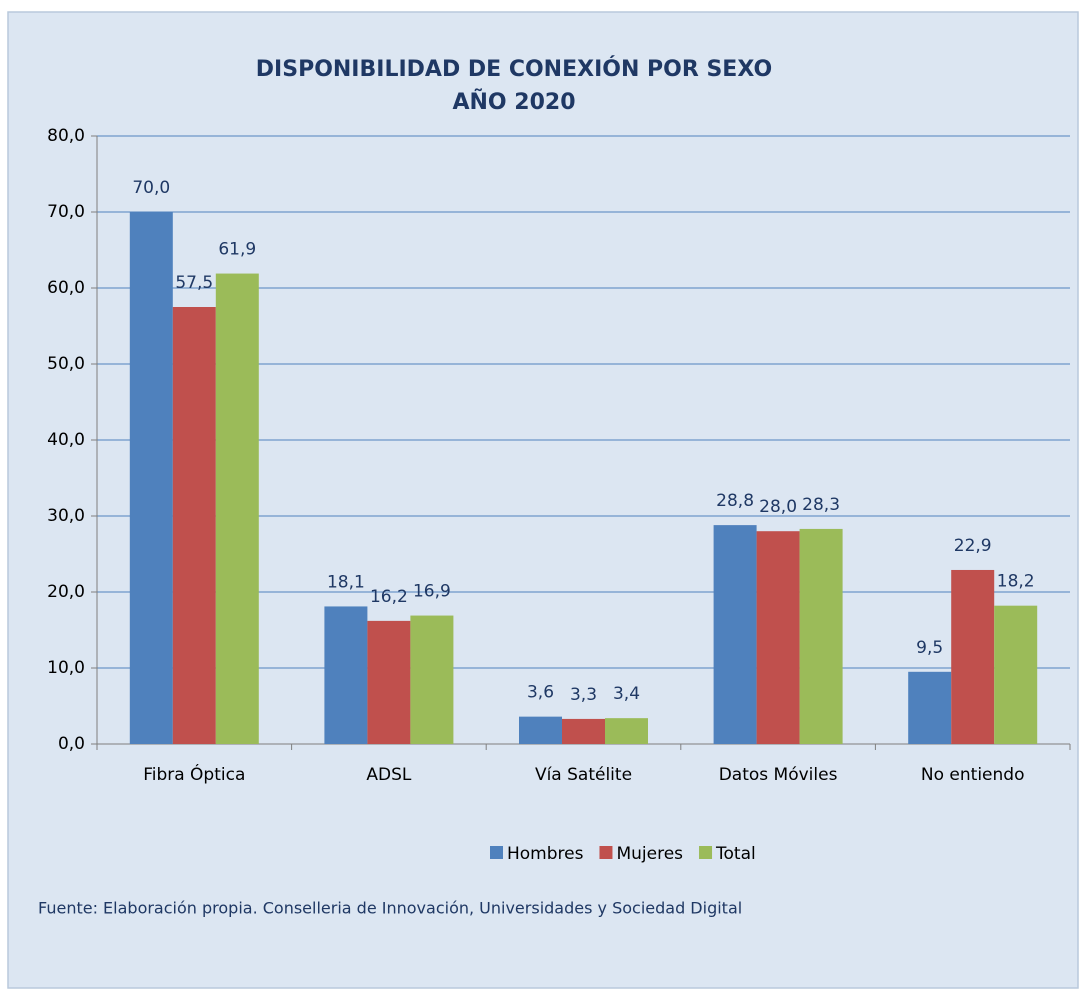 This screenshot has height=996, width=1083. What do you see at coordinates (929, 648) in the screenshot?
I see `data-label: 9,5` at bounding box center [929, 648].